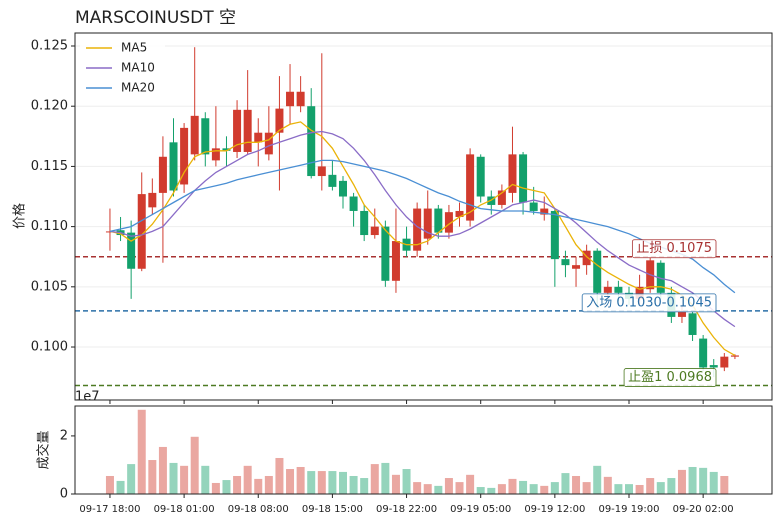  Describe the element at coordinates (155, 18) in the screenshot. I see `chart-title: MARSCOINUSDT 空` at that location.